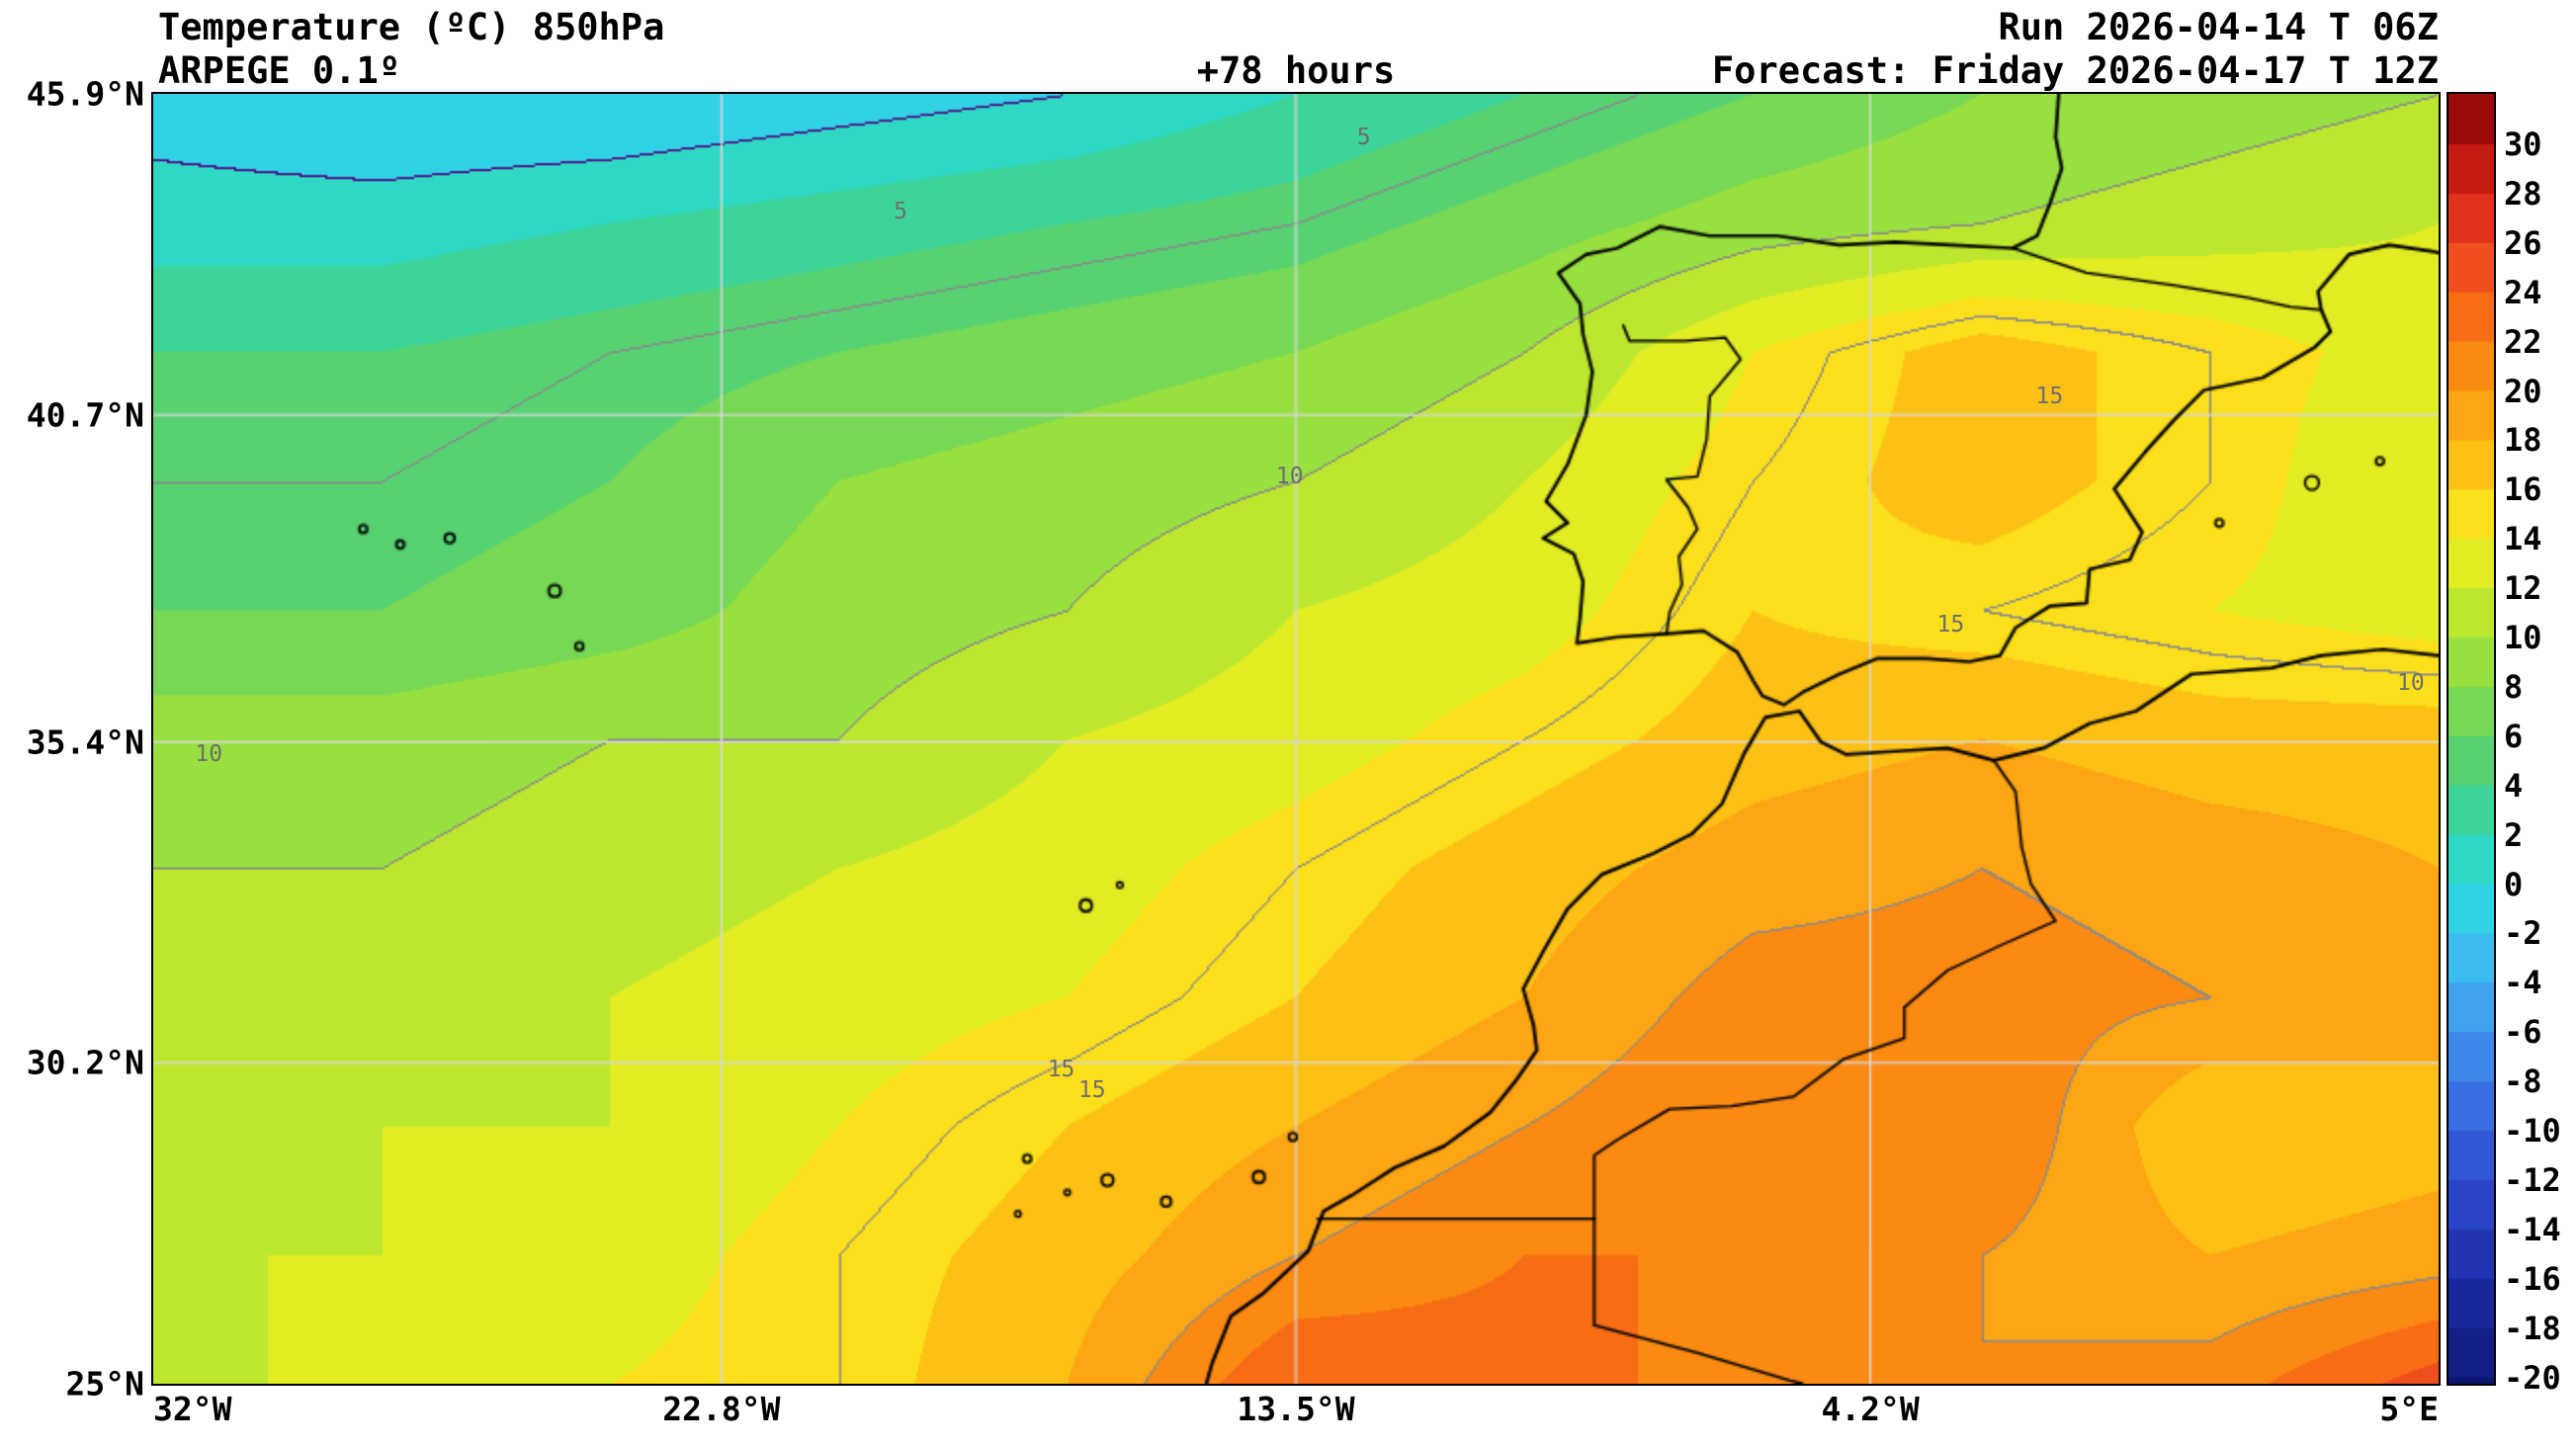 This screenshot has height=1448, width=2576. I want to click on lat-tick-label: 25°N, so click(104, 1384).